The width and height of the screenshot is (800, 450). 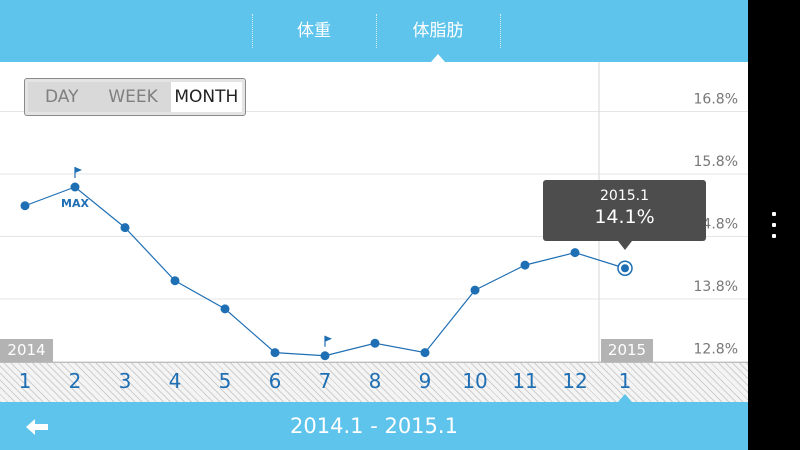 I want to click on month-axis: 1 2 3 4 5 6 7 8 9 10 11 12 1, so click(x=374, y=382).